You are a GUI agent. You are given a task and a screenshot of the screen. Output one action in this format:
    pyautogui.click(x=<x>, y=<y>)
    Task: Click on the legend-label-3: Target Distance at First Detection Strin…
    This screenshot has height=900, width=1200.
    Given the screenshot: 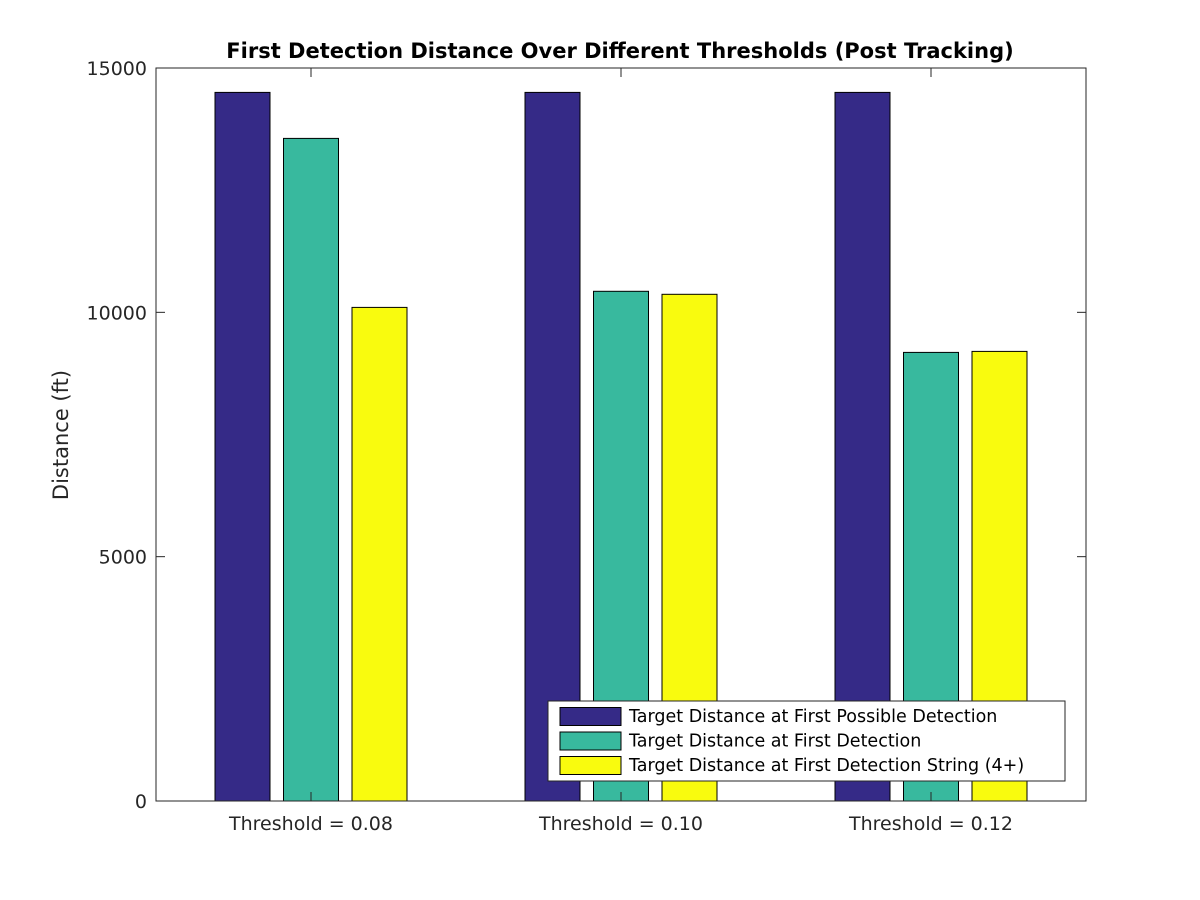 What is the action you would take?
    pyautogui.click(x=826, y=766)
    